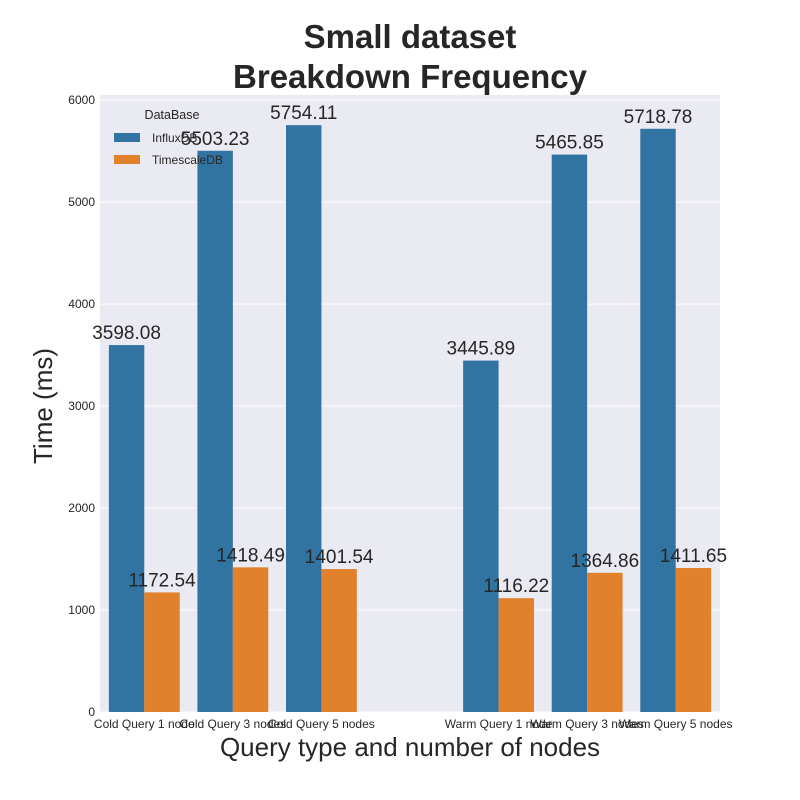 This screenshot has height=800, width=800. What do you see at coordinates (410, 76) in the screenshot?
I see `chart-title-line-2: Breakdown Frequency` at bounding box center [410, 76].